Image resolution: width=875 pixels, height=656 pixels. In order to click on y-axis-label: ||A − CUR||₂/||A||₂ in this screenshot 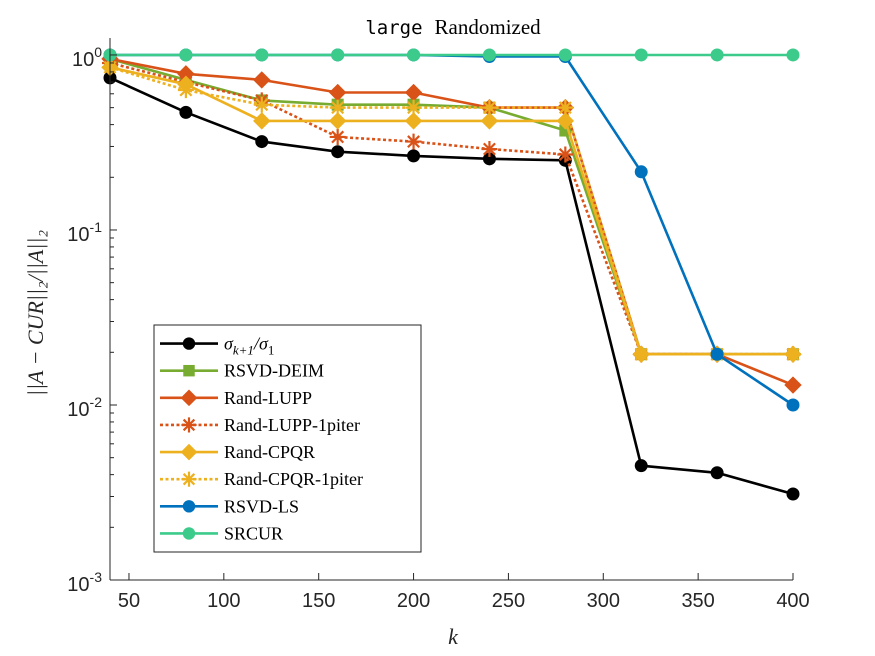, I will do `click(35, 313)`.